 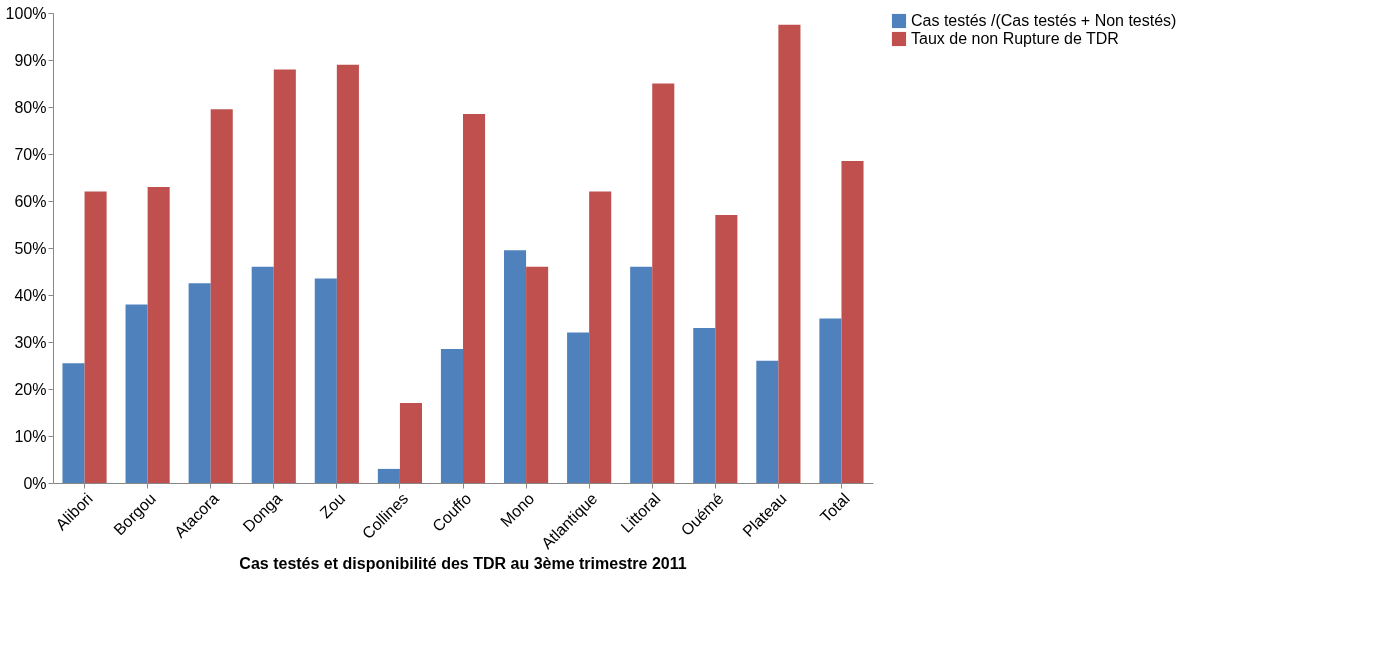 I want to click on x-tick-label: Zou, so click(x=332, y=505).